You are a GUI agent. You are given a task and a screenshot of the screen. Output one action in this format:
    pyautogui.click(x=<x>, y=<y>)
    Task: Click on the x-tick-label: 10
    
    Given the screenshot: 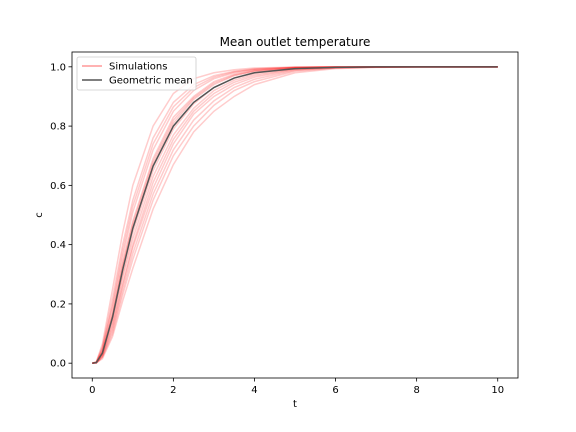 What is the action you would take?
    pyautogui.click(x=497, y=390)
    